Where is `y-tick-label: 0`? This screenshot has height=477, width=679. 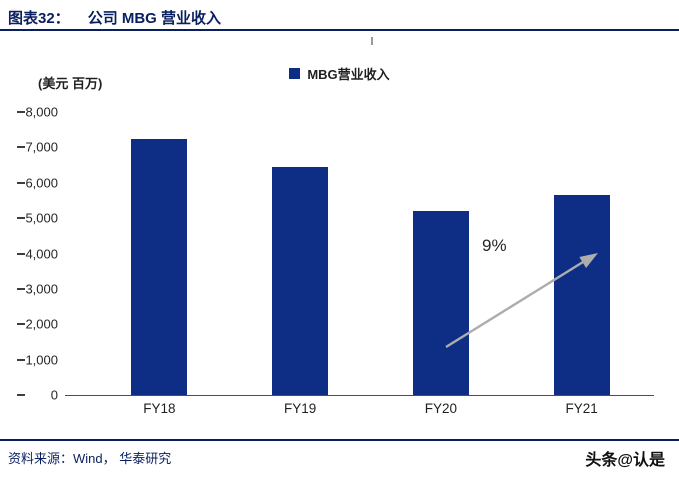 y-tick-label: 0 is located at coordinates (54, 395).